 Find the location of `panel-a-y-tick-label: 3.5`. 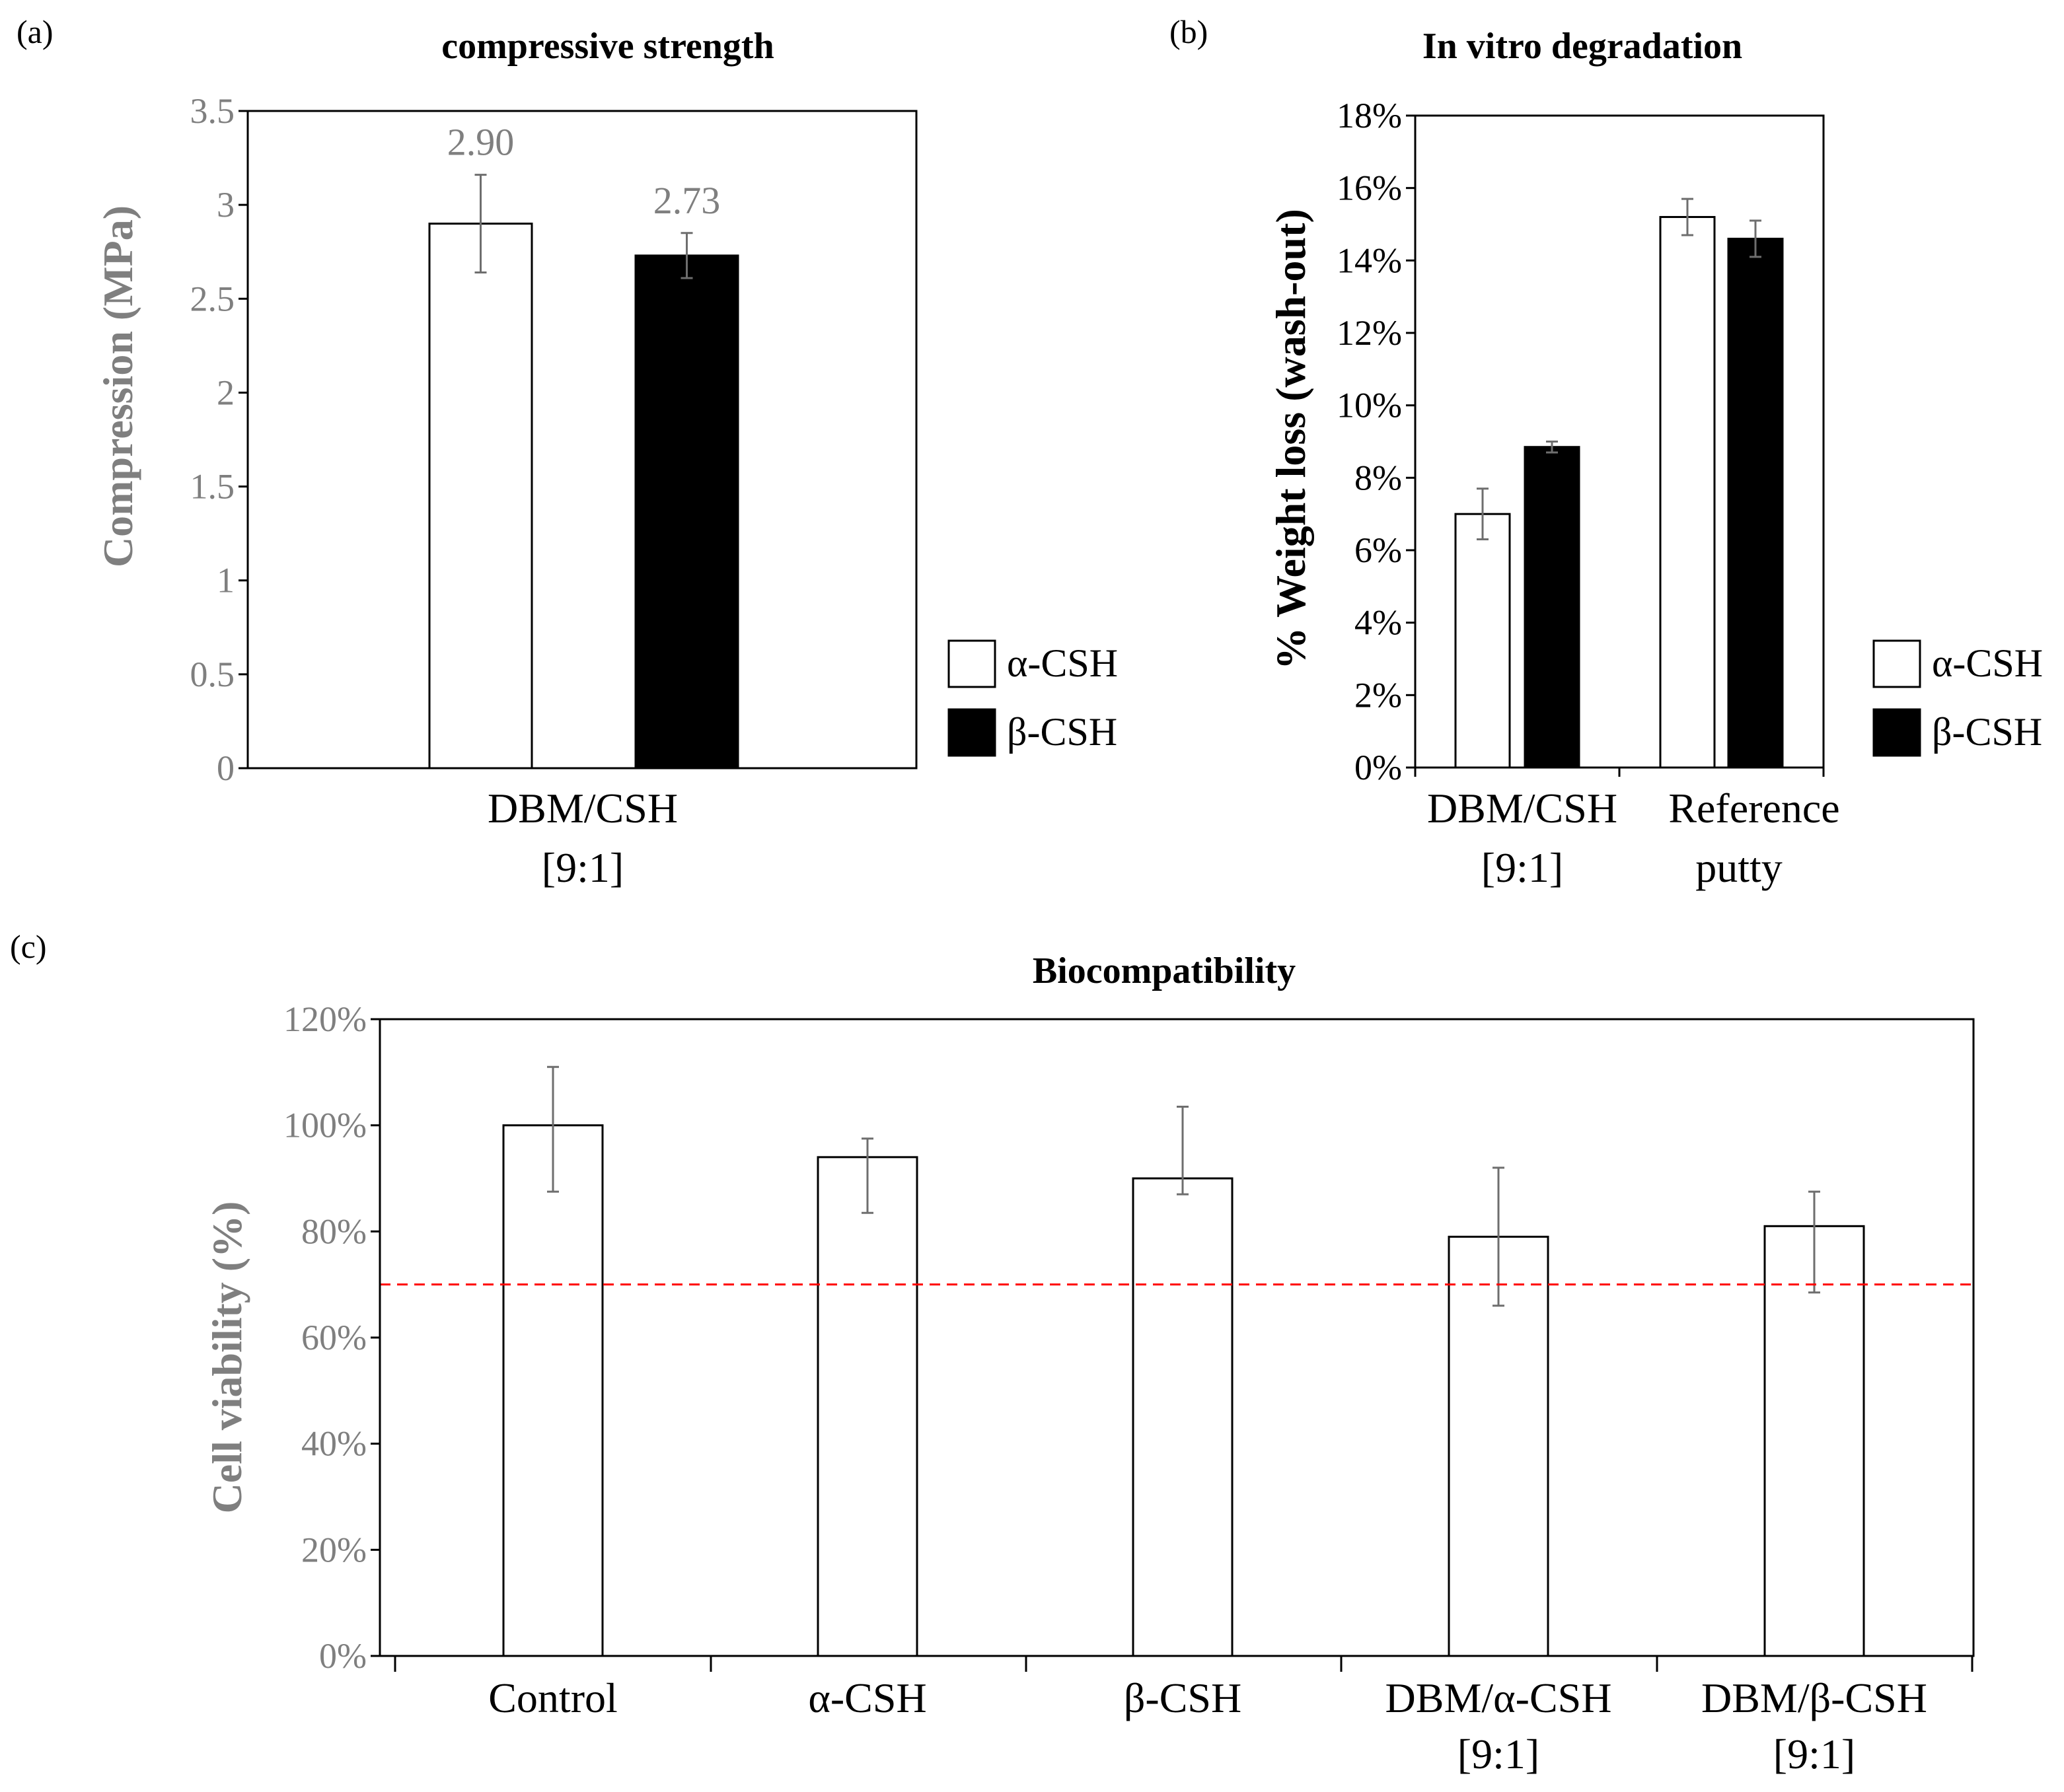

panel-a-y-tick-label: 3.5 is located at coordinates (212, 111).